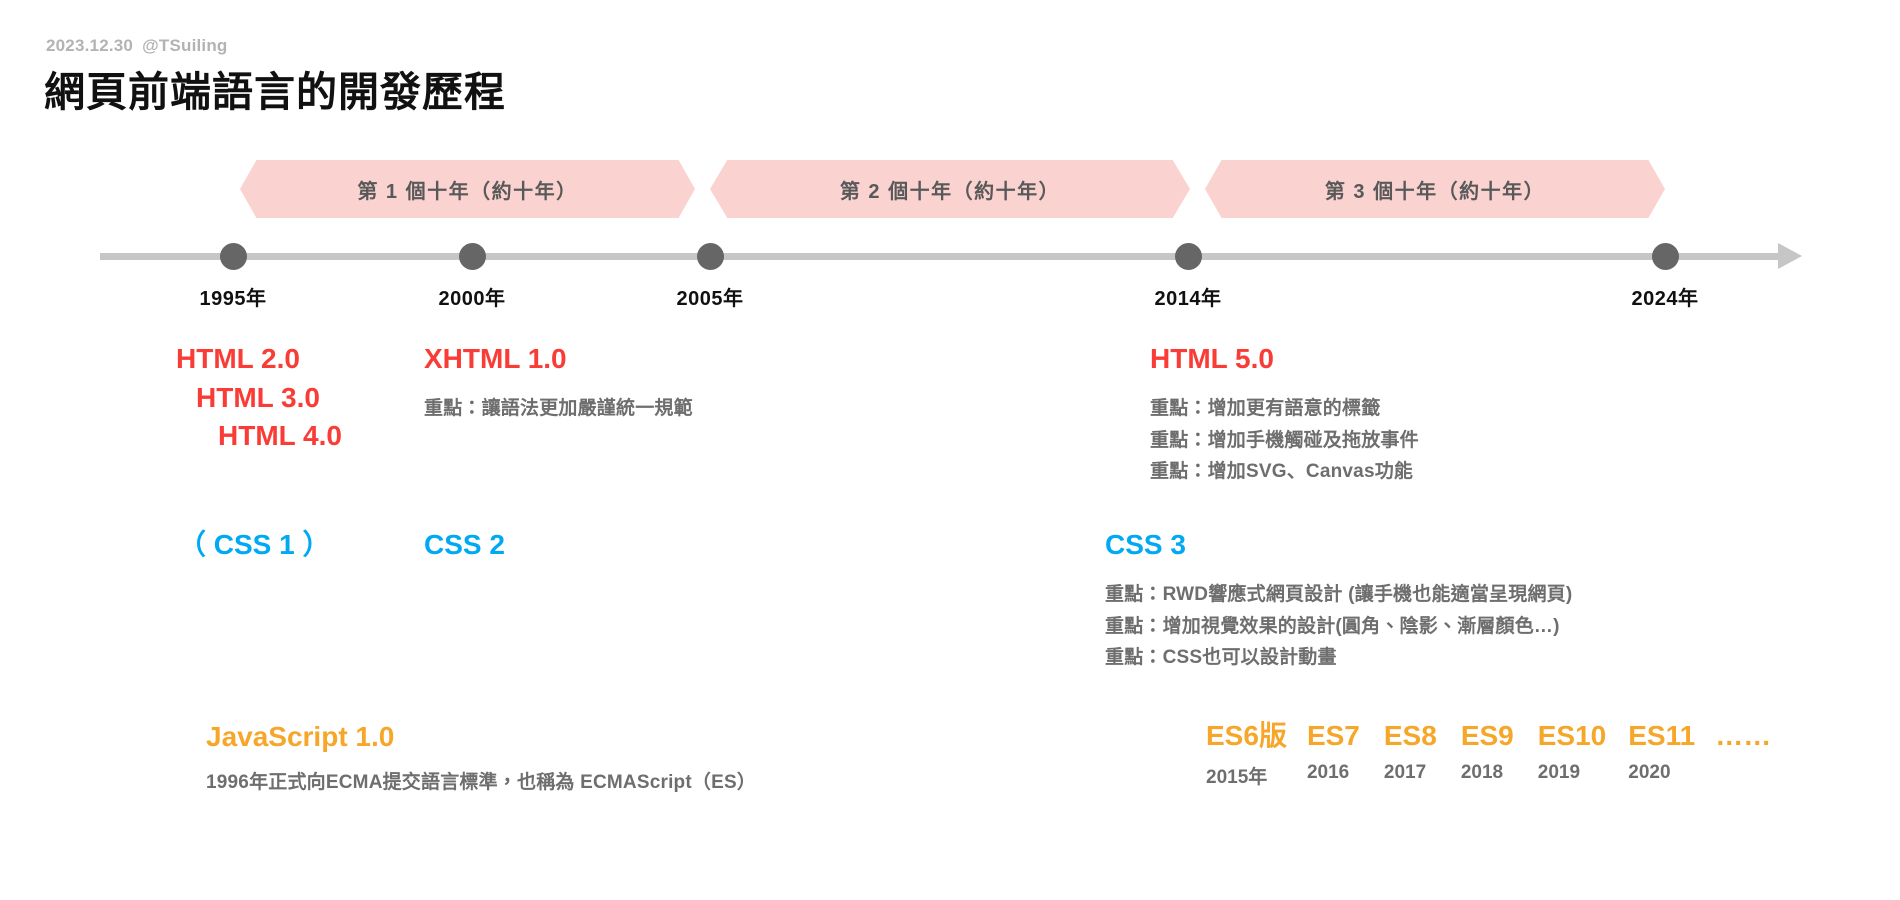  I want to click on byline-author: @TSuiling, so click(185, 45).